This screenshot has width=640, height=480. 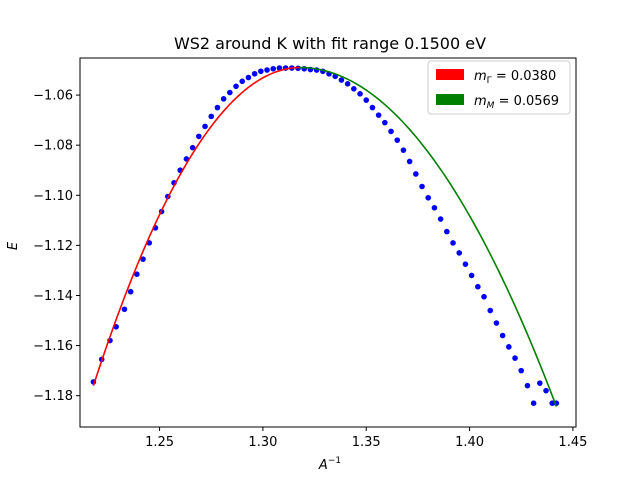 What do you see at coordinates (450, 74) in the screenshot?
I see `legend-swatch-gamma` at bounding box center [450, 74].